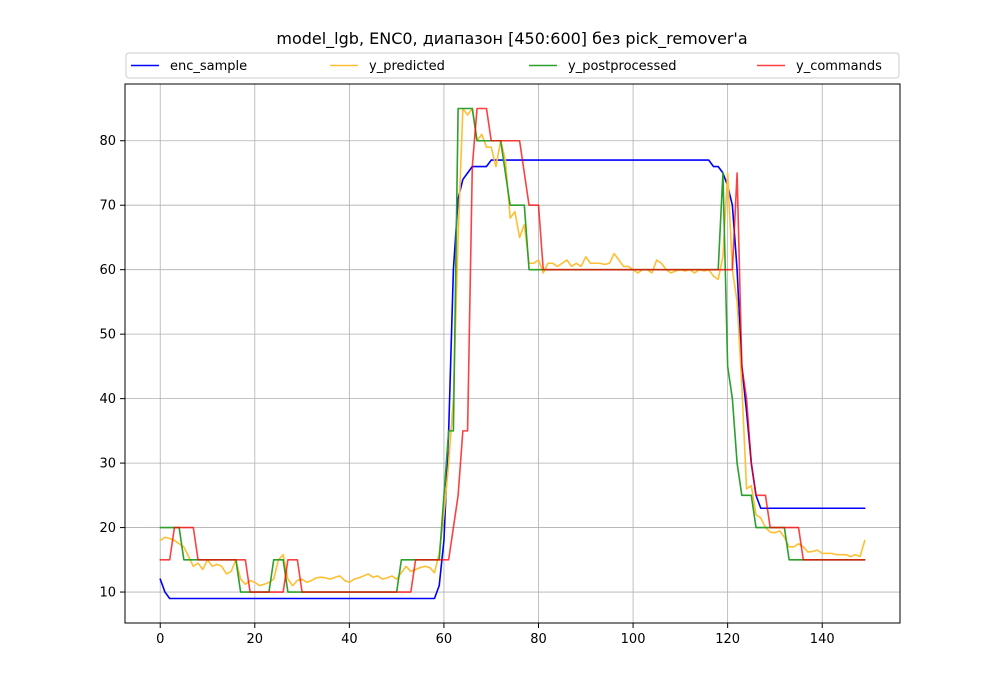  Describe the element at coordinates (107, 270) in the screenshot. I see `y-tick-label: 60` at that location.